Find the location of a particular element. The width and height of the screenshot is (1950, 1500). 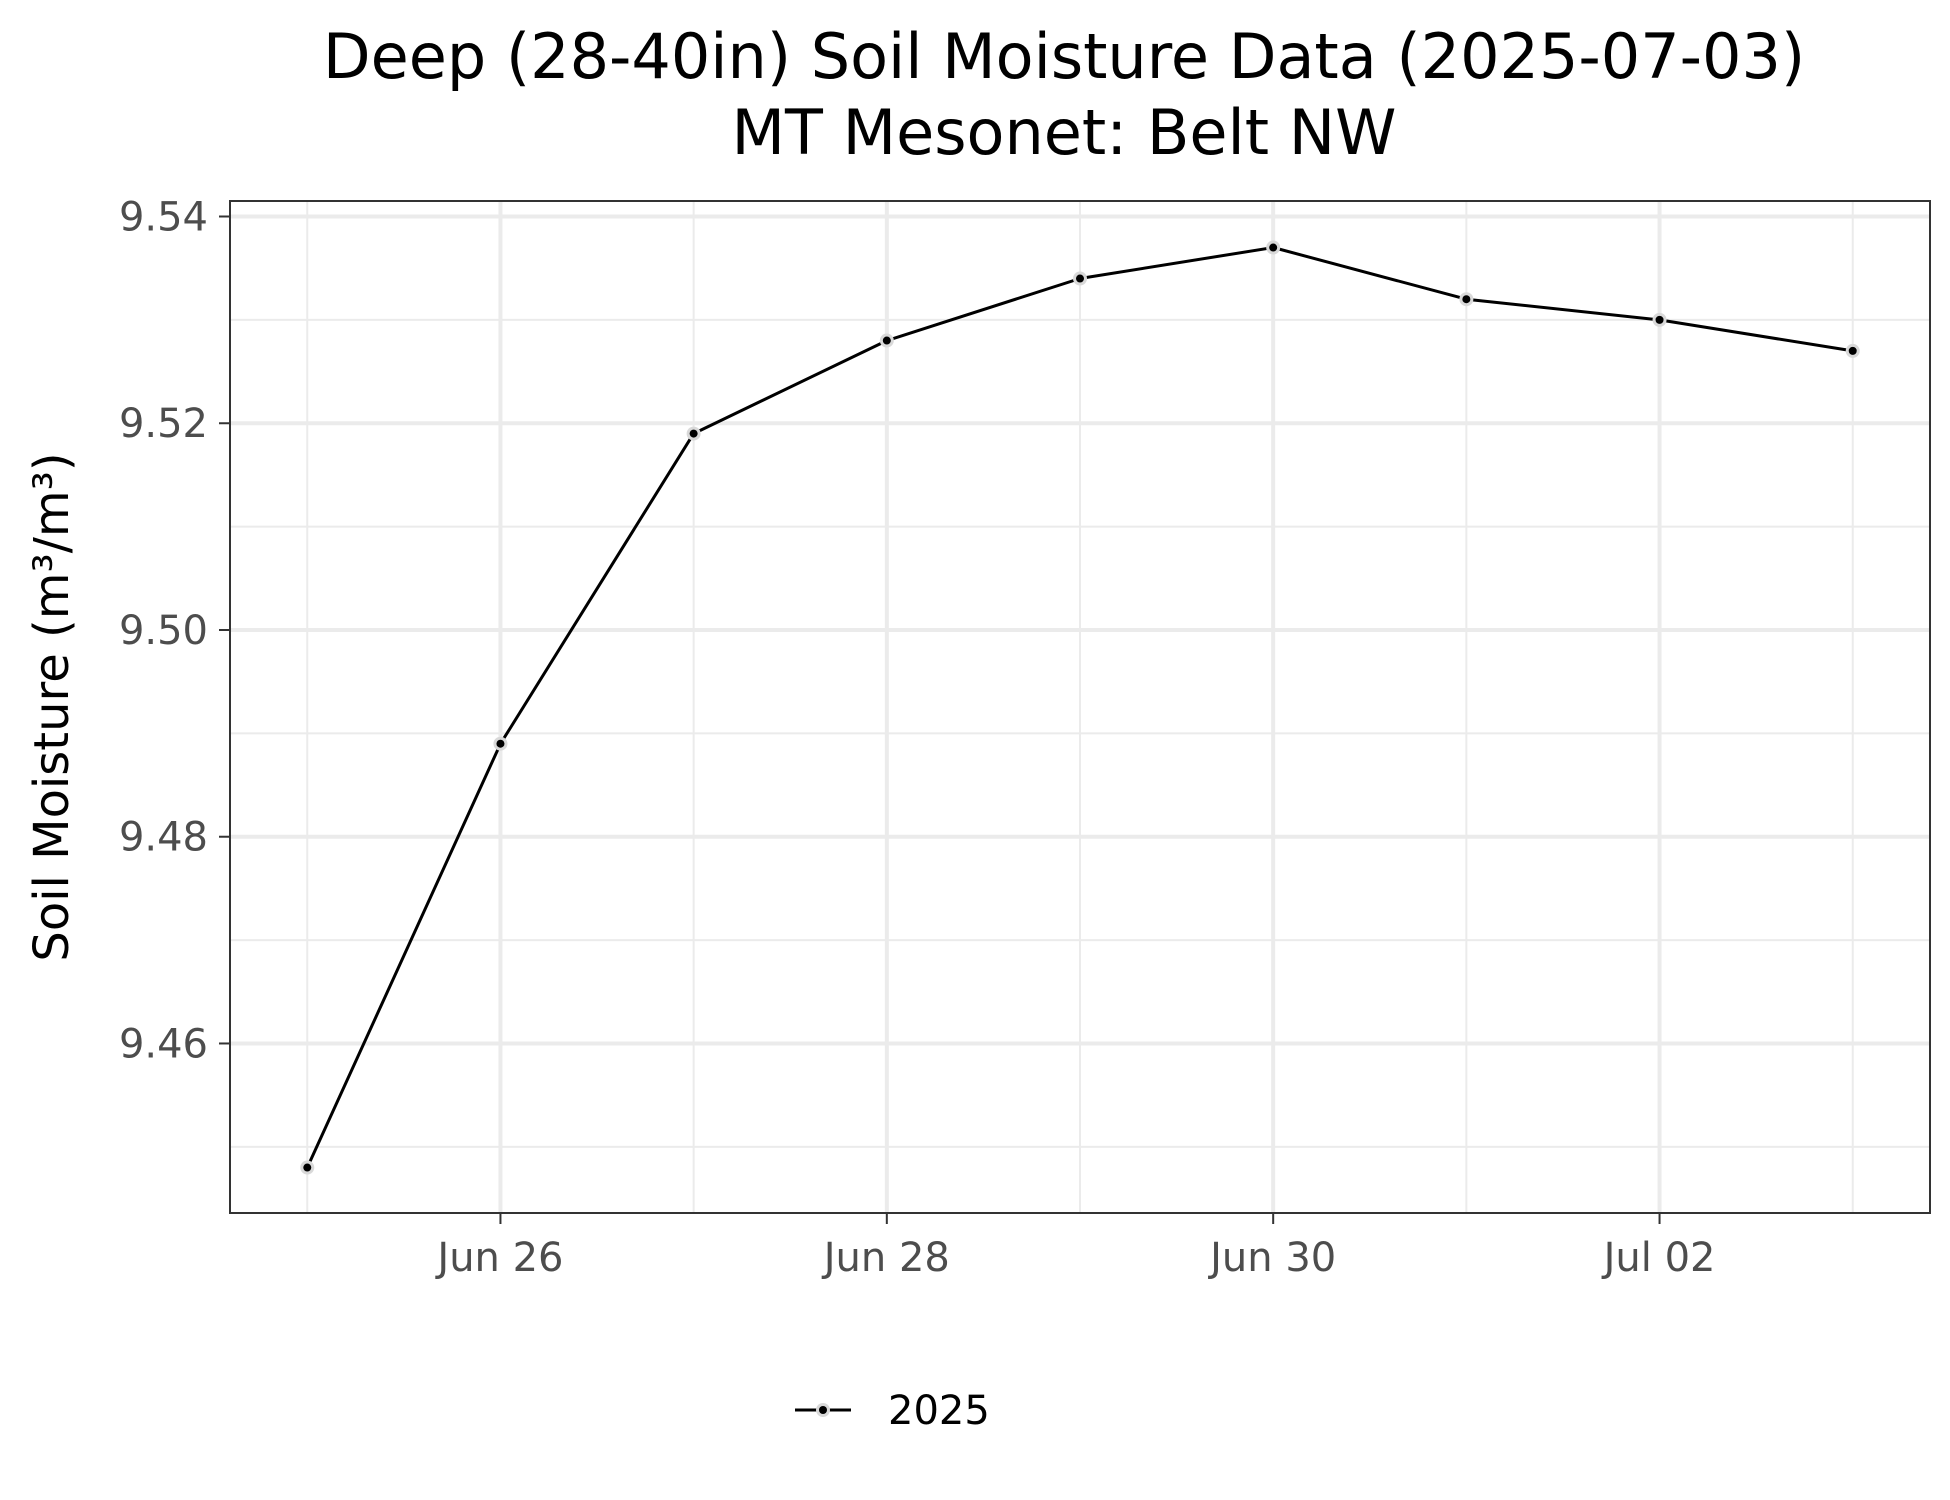

legend: 2025 is located at coordinates (892, 1411).